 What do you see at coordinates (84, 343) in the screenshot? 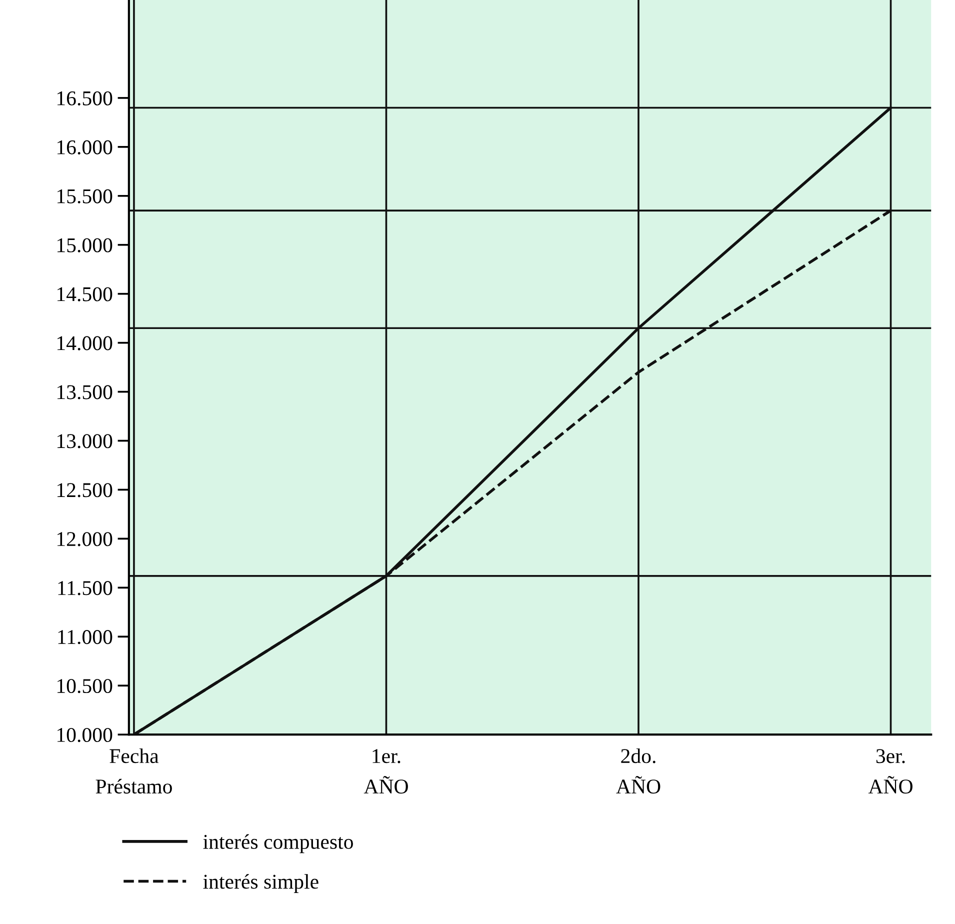
I see `y-tick-label: 14.000` at bounding box center [84, 343].